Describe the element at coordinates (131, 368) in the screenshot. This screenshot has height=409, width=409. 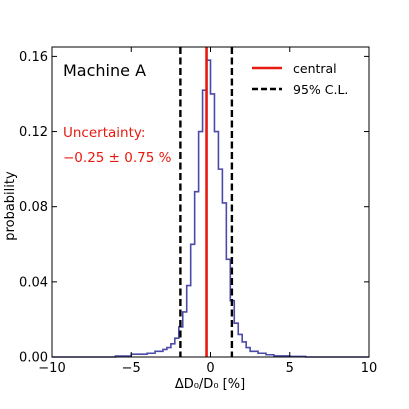
I see `x-tick-label: −5` at that location.